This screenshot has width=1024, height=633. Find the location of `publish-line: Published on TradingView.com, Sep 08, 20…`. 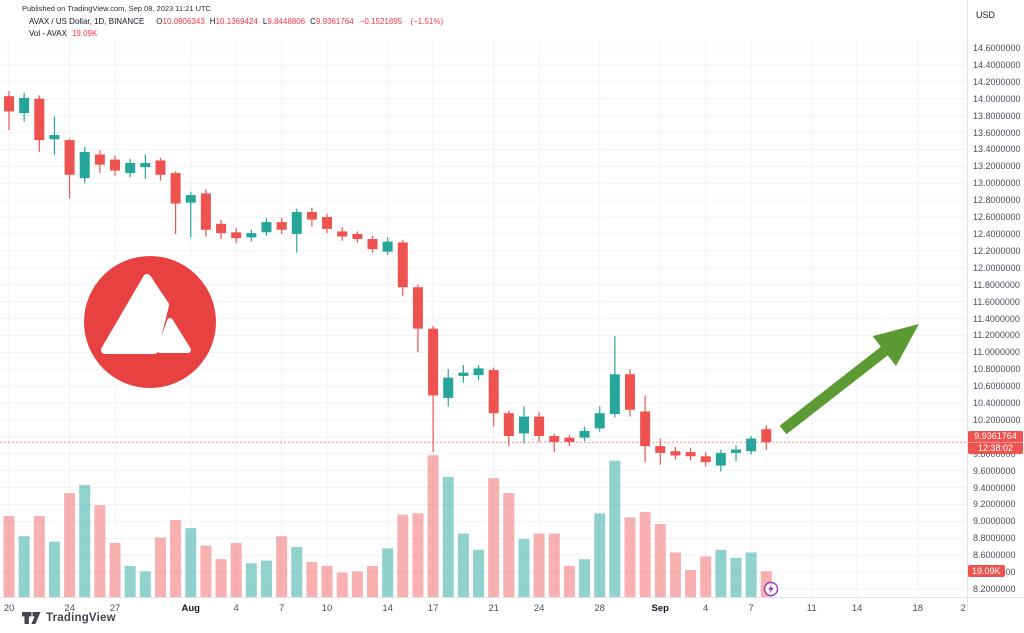

publish-line: Published on TradingView.com, Sep 08, 20… is located at coordinates (117, 8).